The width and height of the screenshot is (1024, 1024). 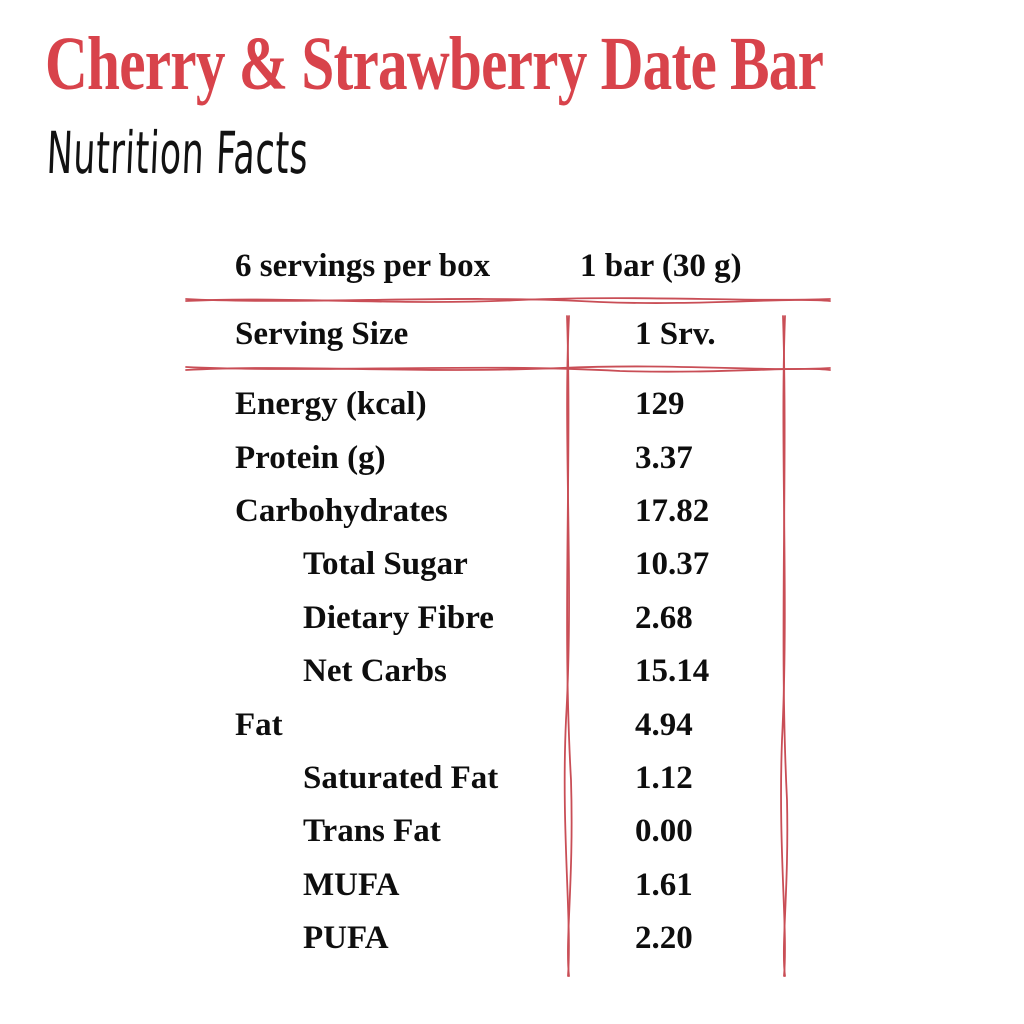 I want to click on serving-size-row: Serving Size 1 Srv., so click(x=508, y=334).